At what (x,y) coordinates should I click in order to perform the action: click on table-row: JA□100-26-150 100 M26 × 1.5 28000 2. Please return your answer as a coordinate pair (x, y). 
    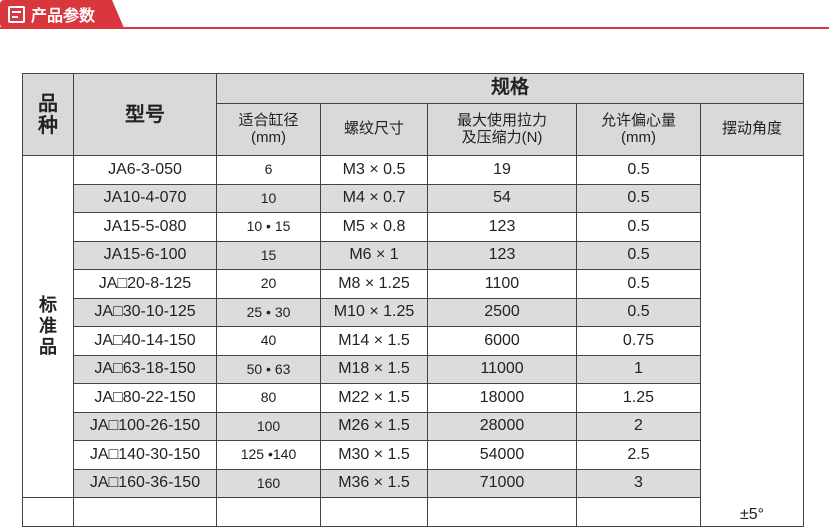
    Looking at the image, I should click on (413, 426).